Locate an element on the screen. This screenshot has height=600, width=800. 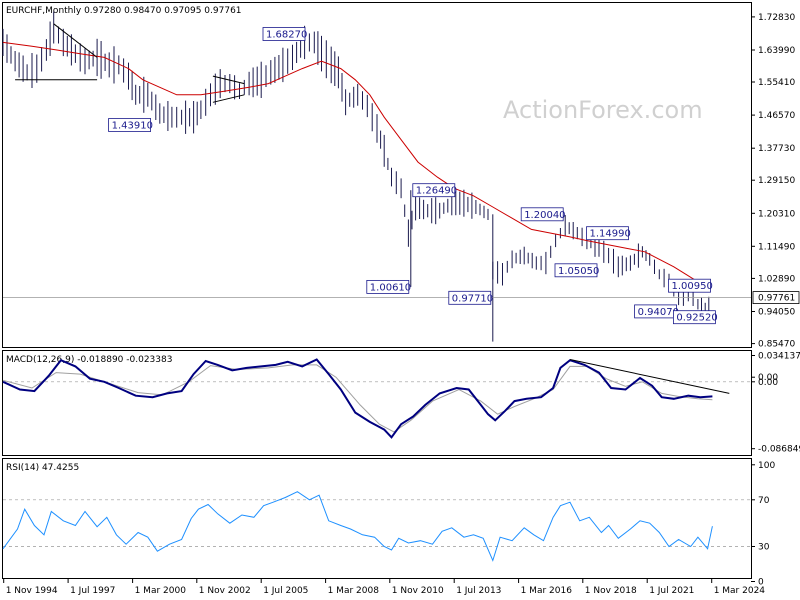
macd-trendline is located at coordinates (649, 376).